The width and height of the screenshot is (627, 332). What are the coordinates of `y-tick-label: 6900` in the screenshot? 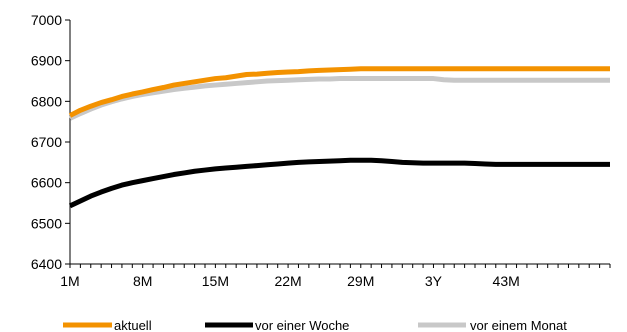 It's located at (46, 61).